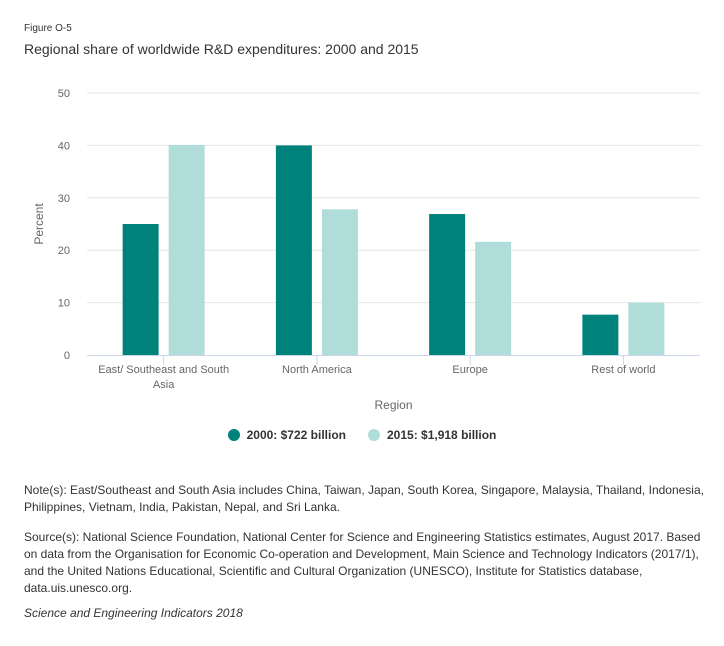  Describe the element at coordinates (296, 435) in the screenshot. I see `legend-label-2000: 2000: $722 billion` at that location.